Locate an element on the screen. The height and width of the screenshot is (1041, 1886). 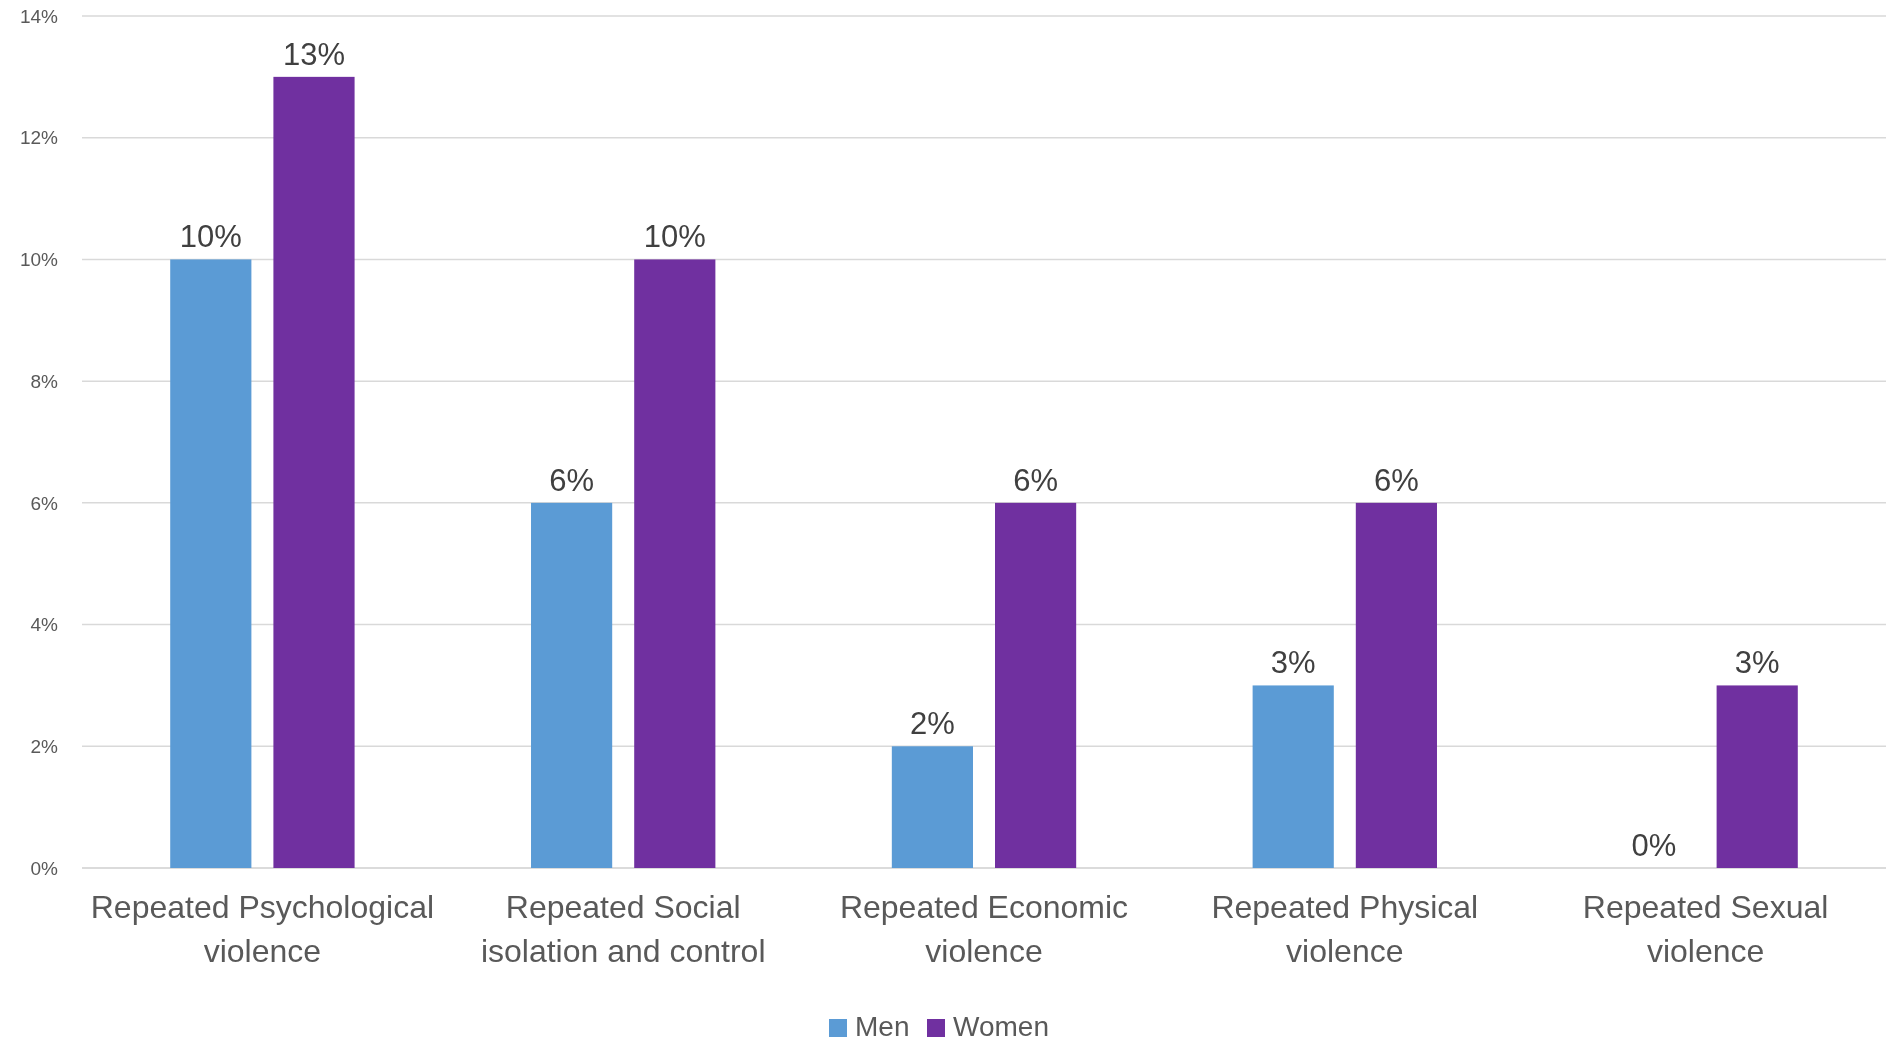
text: 0% is located at coordinates (1654, 845).